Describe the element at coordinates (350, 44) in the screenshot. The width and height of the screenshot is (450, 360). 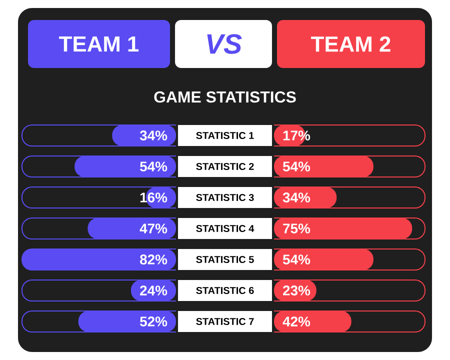
I see `text: TEAM 2` at that location.